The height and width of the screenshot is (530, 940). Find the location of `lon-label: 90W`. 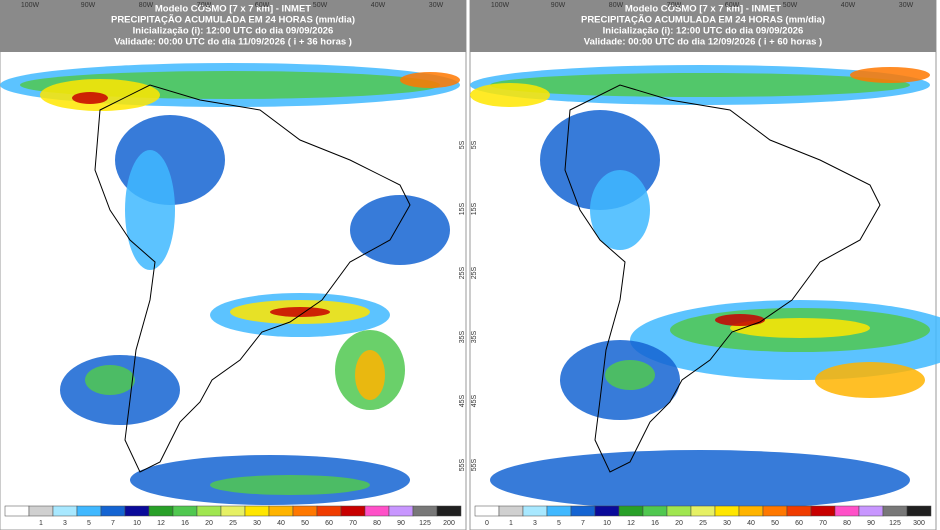

lon-label: 90W is located at coordinates (88, 5).